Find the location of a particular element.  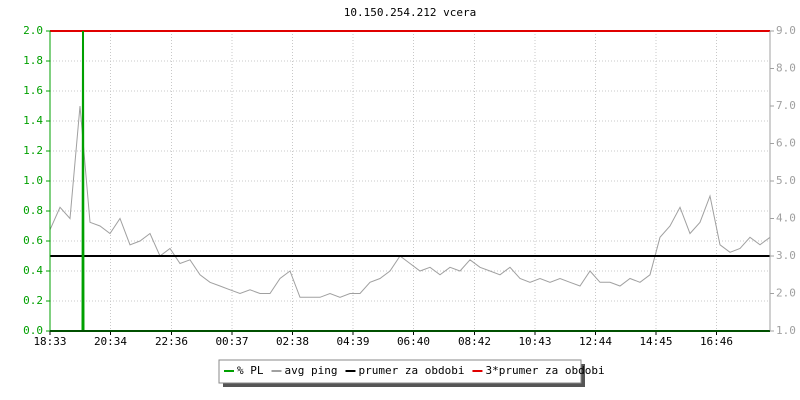

x-tick-label: 22:36 is located at coordinates (171, 341).